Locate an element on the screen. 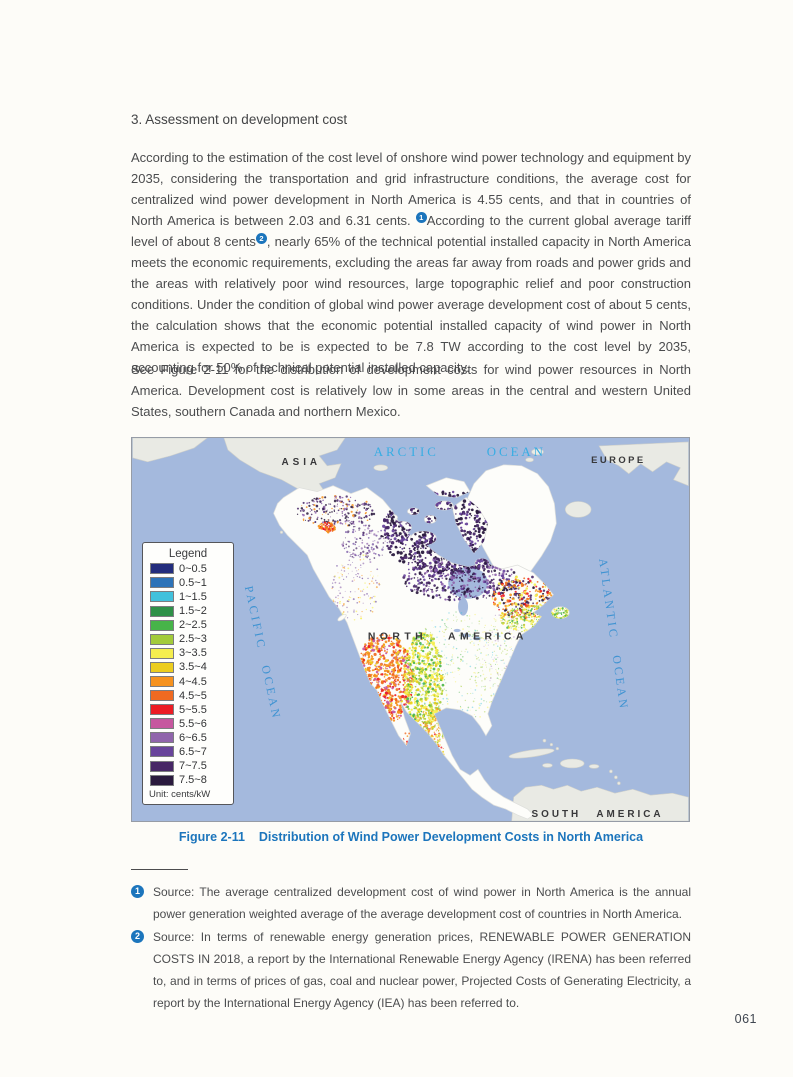 The height and width of the screenshot is (1077, 793). legend-item: 2.5~3 is located at coordinates (191, 639).